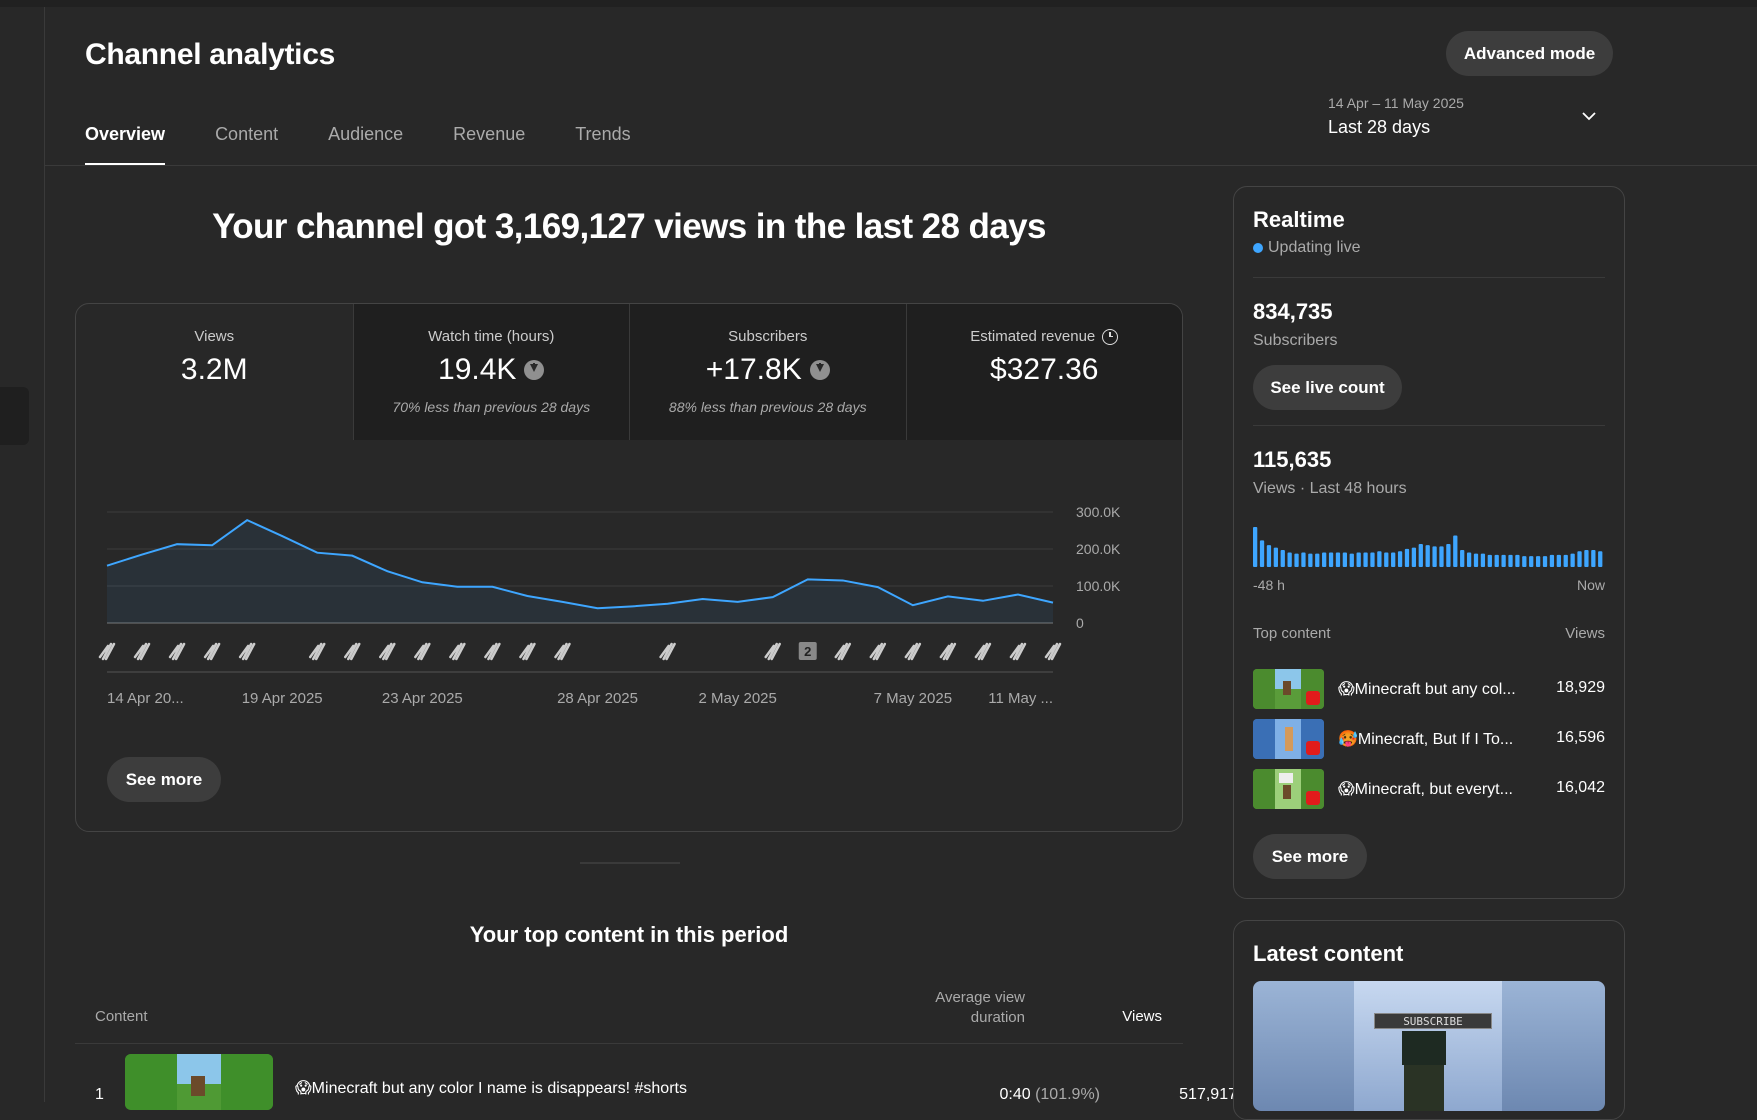 The image size is (1757, 1120). What do you see at coordinates (1429, 1046) in the screenshot?
I see `latest-video-thumbnail: SUBSCRIBE` at bounding box center [1429, 1046].